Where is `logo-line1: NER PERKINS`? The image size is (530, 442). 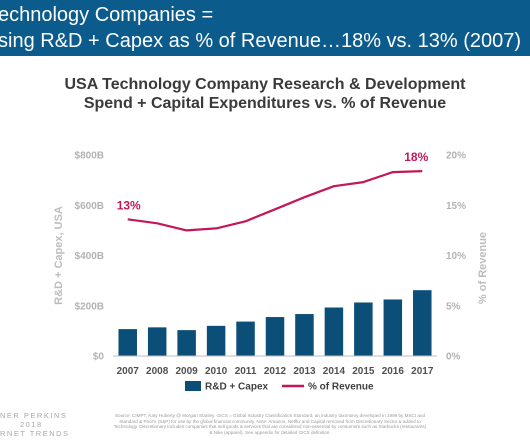 logo-line1: NER PERKINS is located at coordinates (34, 415).